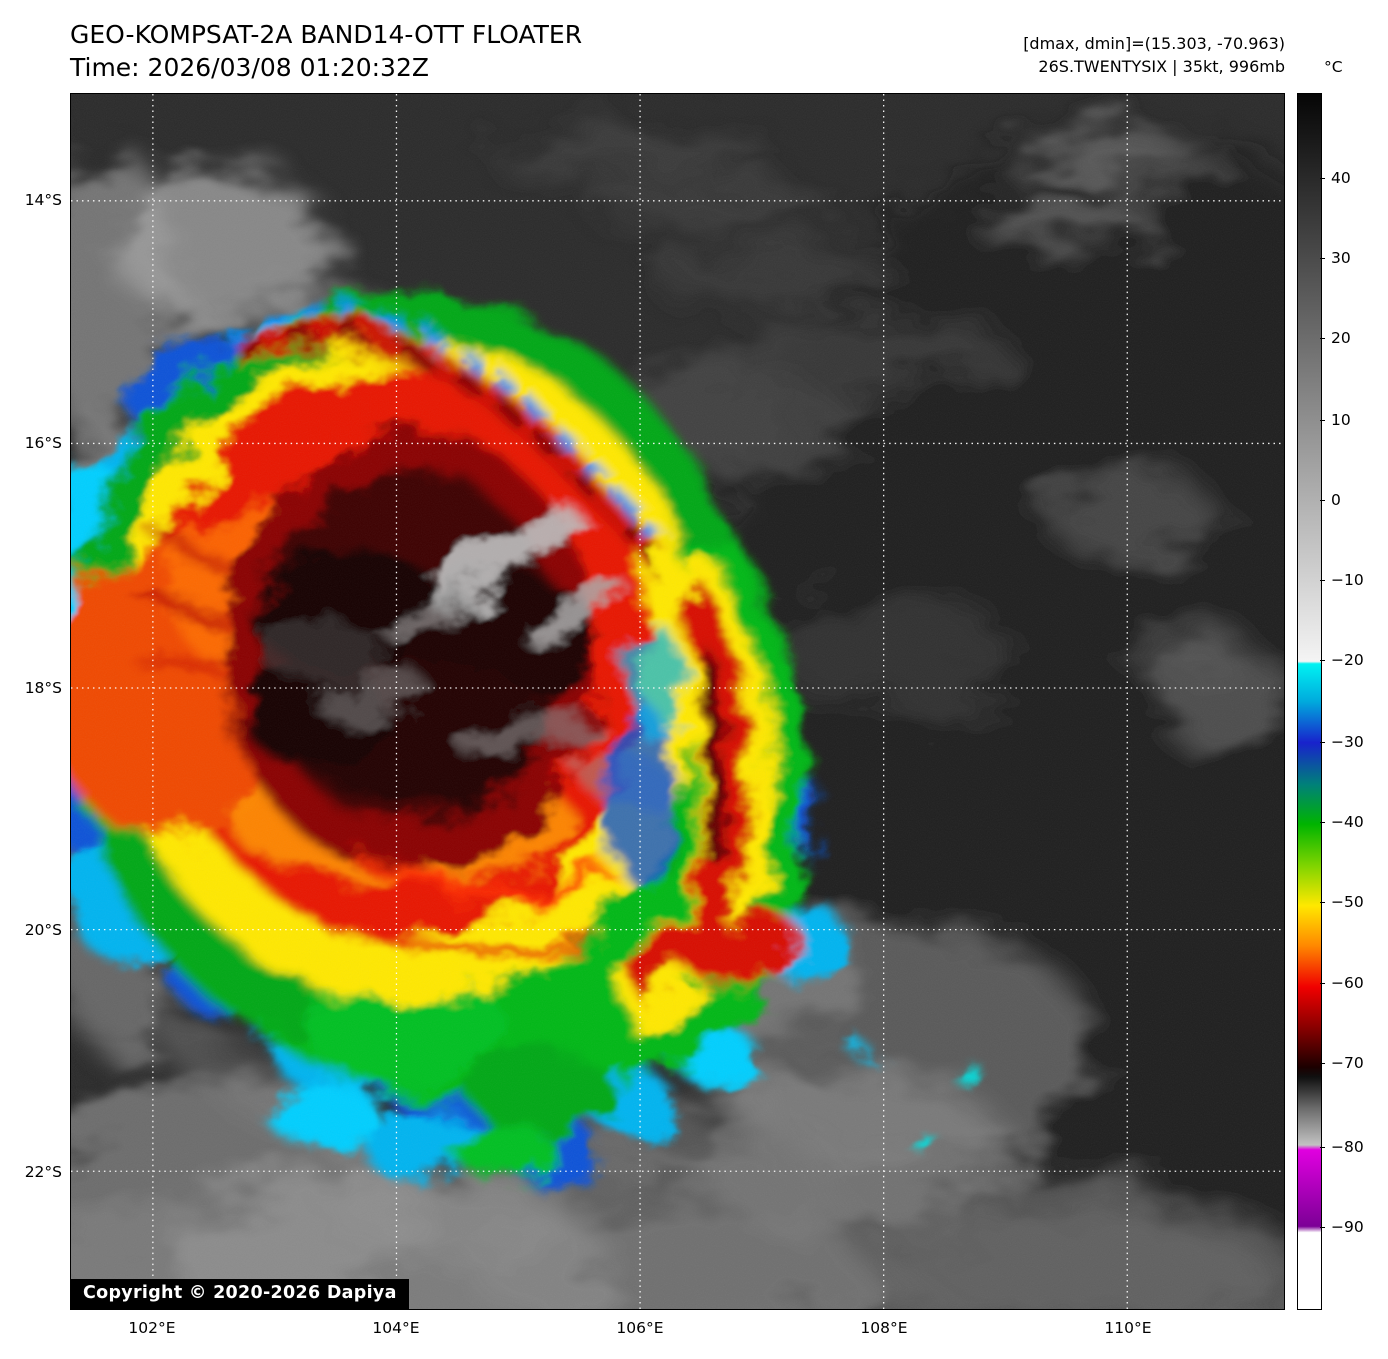 This screenshot has width=1388, height=1359. What do you see at coordinates (1341, 420) in the screenshot?
I see `colorbar-tick-label: 10` at bounding box center [1341, 420].